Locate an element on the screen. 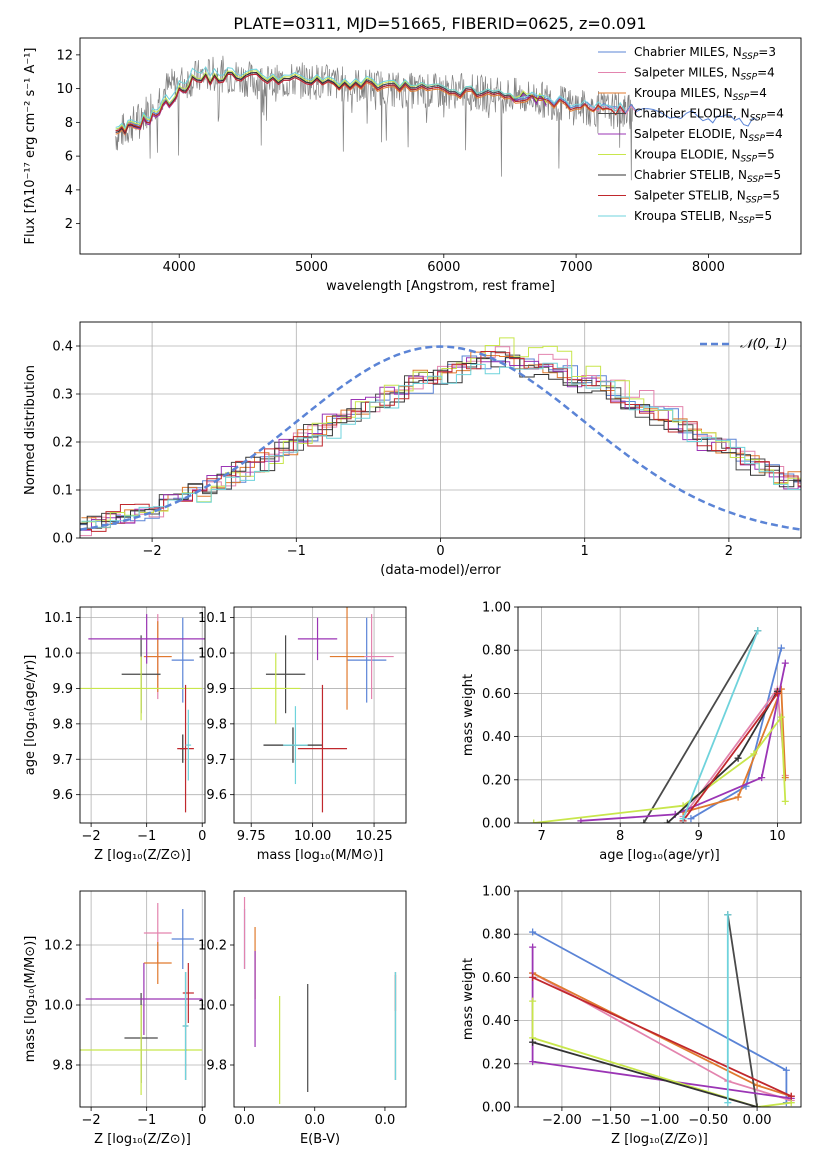 The width and height of the screenshot is (819, 1170). y-tick-label: 0.20 is located at coordinates (496, 780).